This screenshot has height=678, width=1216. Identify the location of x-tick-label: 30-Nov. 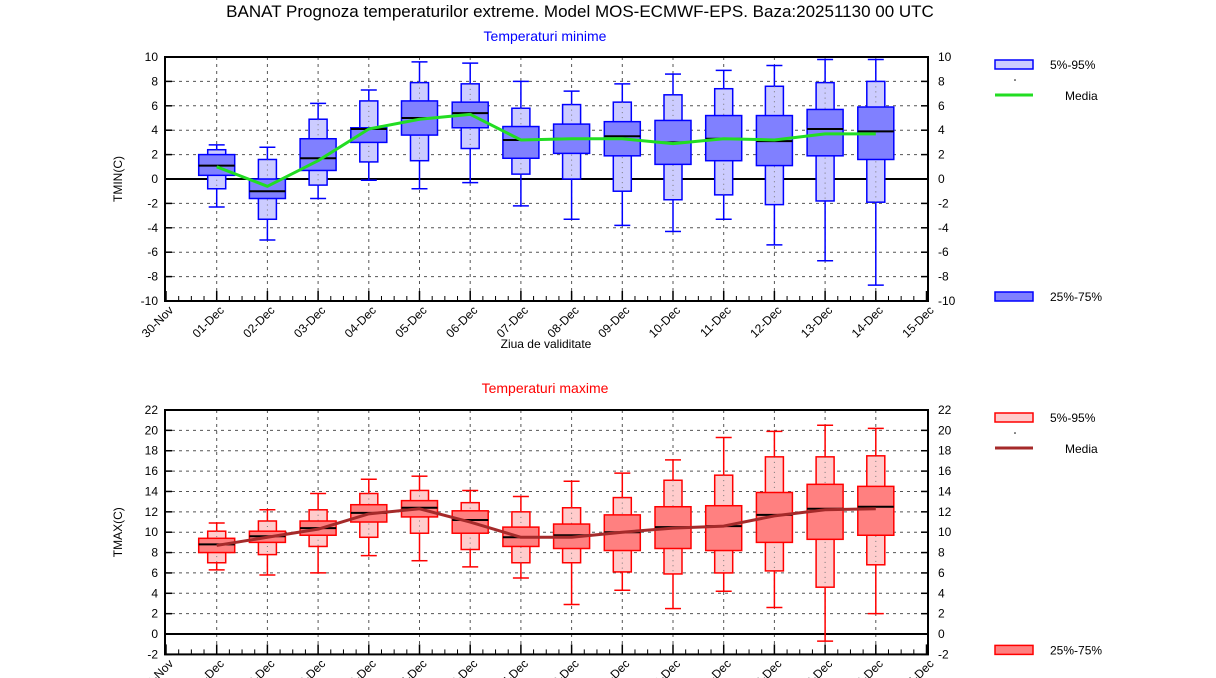
(157, 321).